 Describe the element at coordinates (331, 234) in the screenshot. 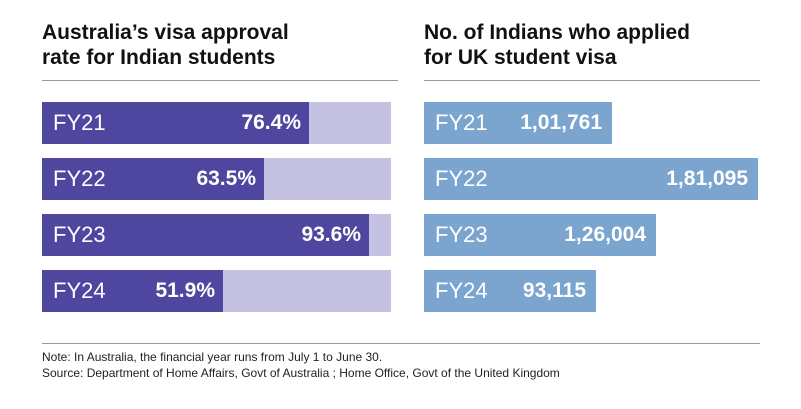

I see `australia-bar-value-label: 93.6%` at that location.